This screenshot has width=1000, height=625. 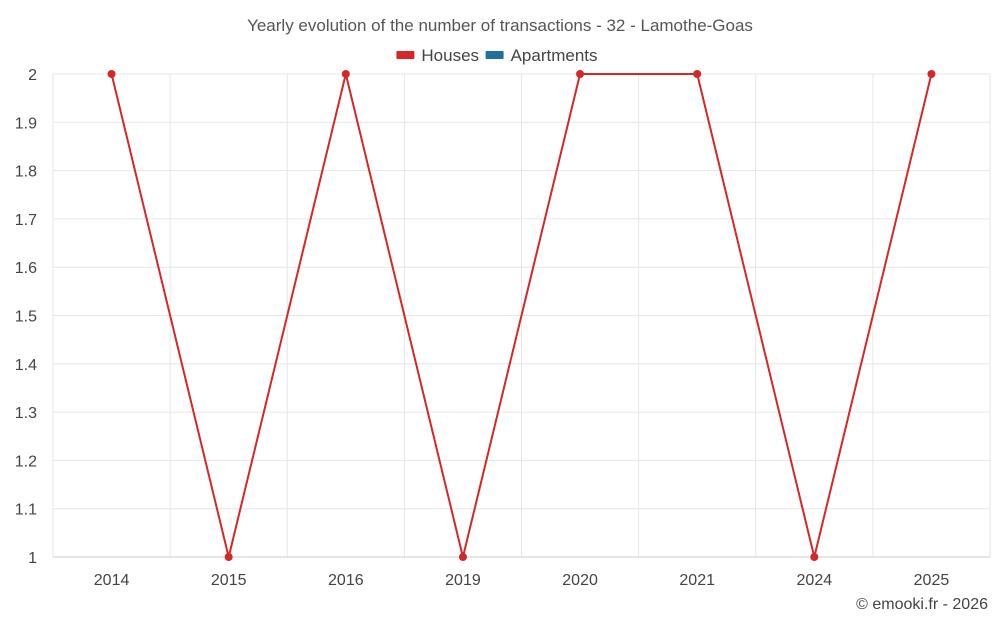 I want to click on x-tick-label: 2020, so click(x=580, y=580).